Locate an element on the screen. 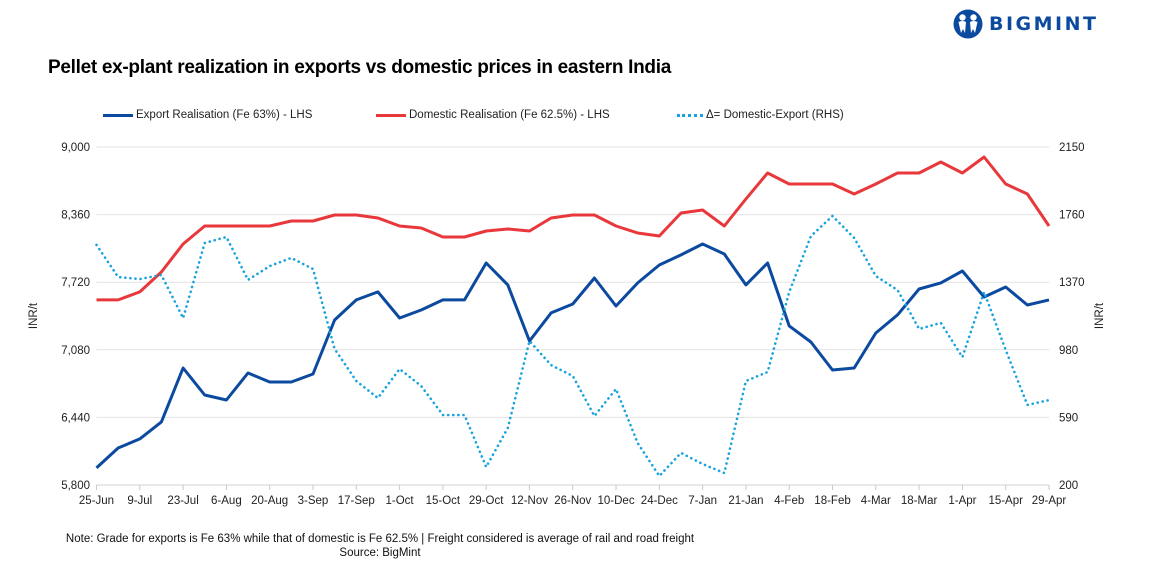 The image size is (1152, 576). legend-item-export: Export Realisation (Fe 63%) - LHS is located at coordinates (207, 115).